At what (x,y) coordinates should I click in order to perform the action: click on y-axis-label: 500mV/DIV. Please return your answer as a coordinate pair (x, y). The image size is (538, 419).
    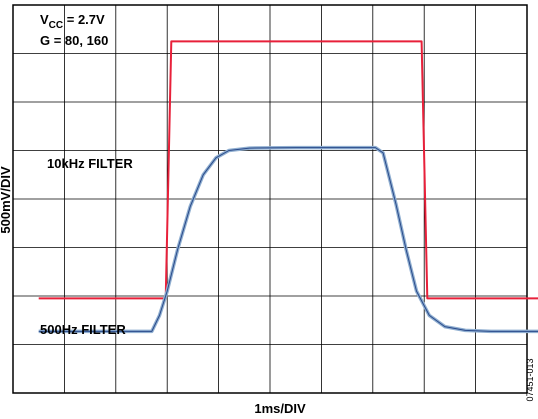
    Looking at the image, I should click on (6, 200).